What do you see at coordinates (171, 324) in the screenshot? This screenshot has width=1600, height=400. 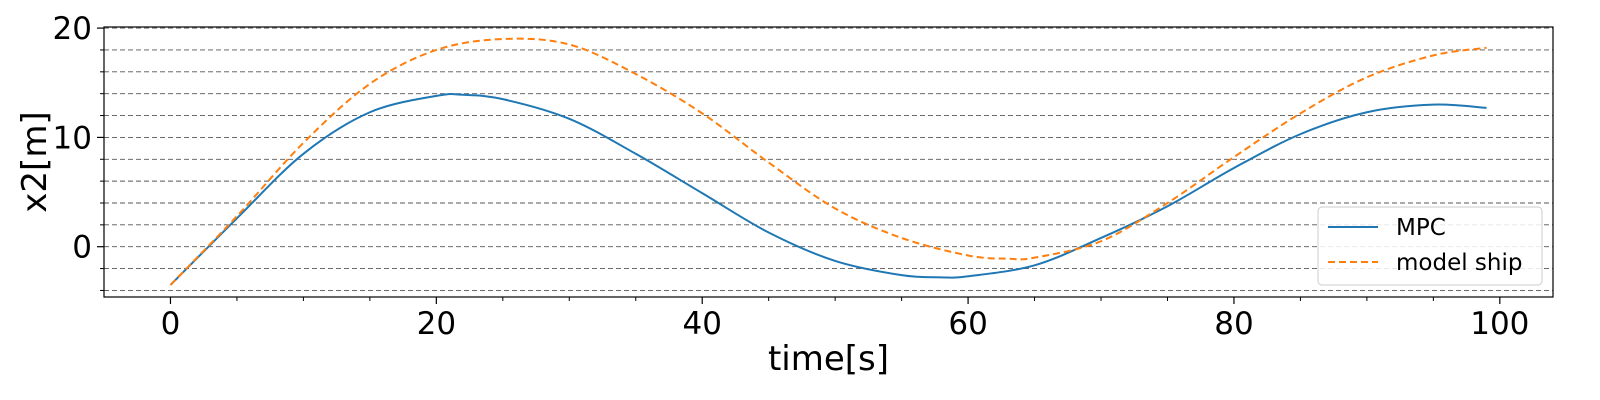 I see `x-tick-label: 0` at bounding box center [171, 324].